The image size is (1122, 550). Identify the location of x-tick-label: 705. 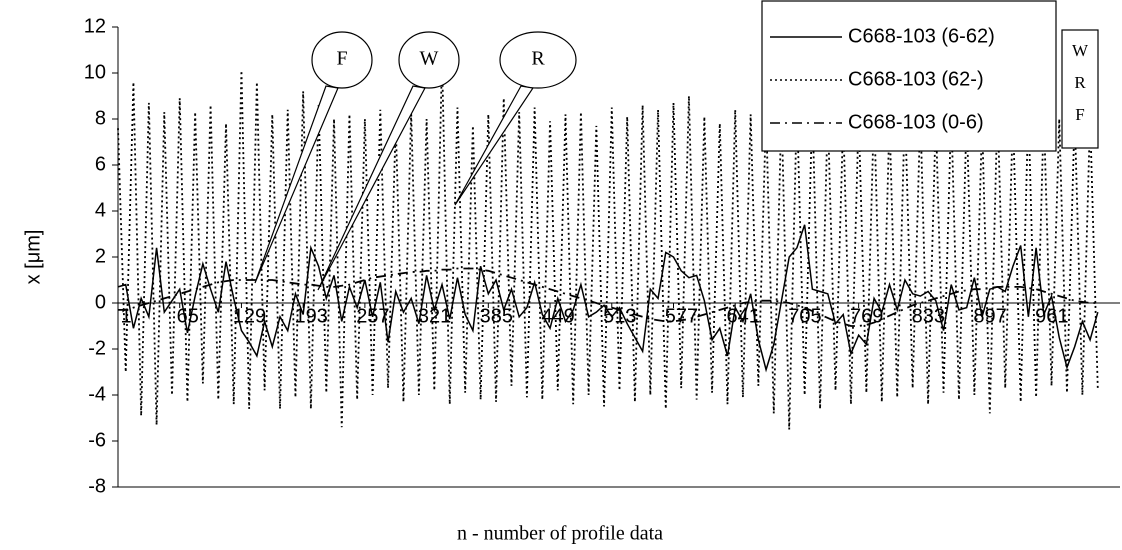
(804, 316).